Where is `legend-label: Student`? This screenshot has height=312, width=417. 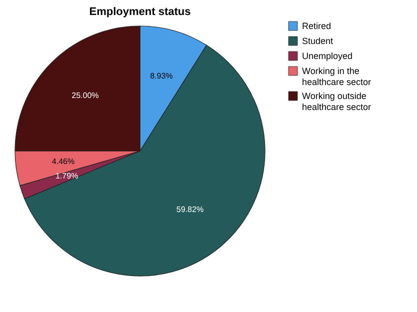
legend-label: Student is located at coordinates (318, 41).